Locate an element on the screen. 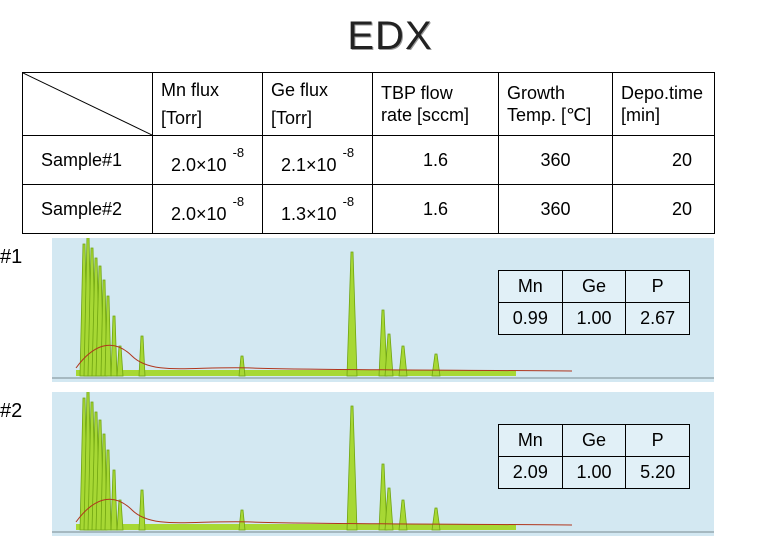 This screenshot has width=780, height=540. row-label: Sample#2 is located at coordinates (87, 209).